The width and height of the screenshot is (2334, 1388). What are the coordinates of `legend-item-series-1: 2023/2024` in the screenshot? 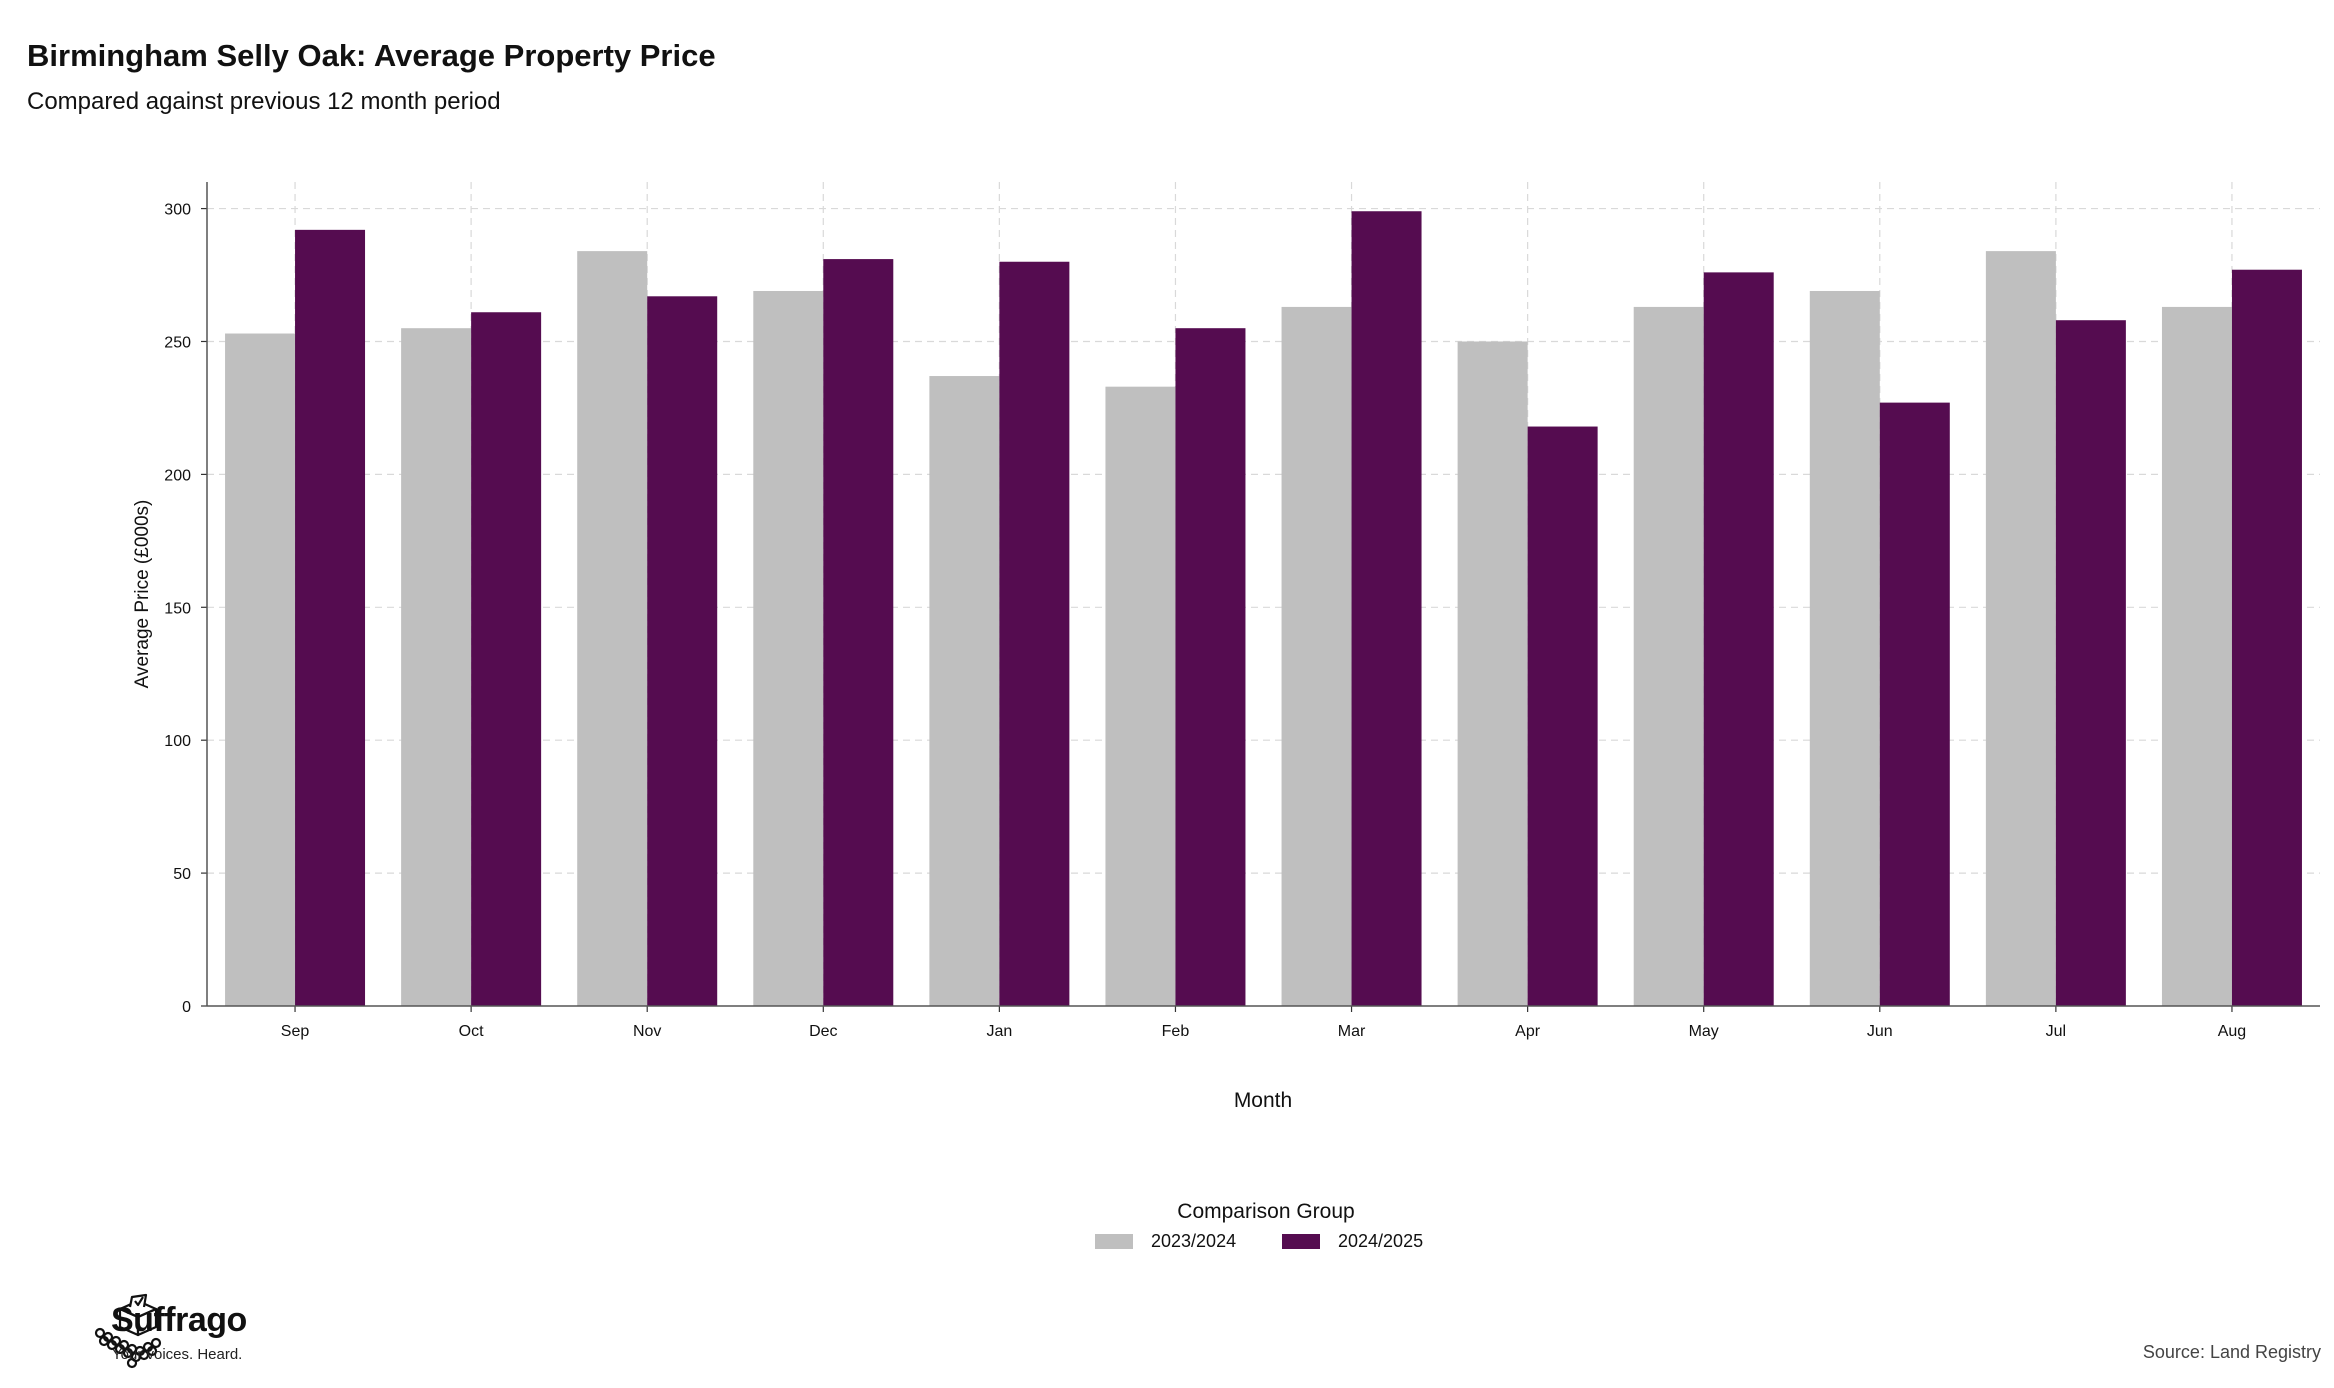 It's located at (1165, 1241).